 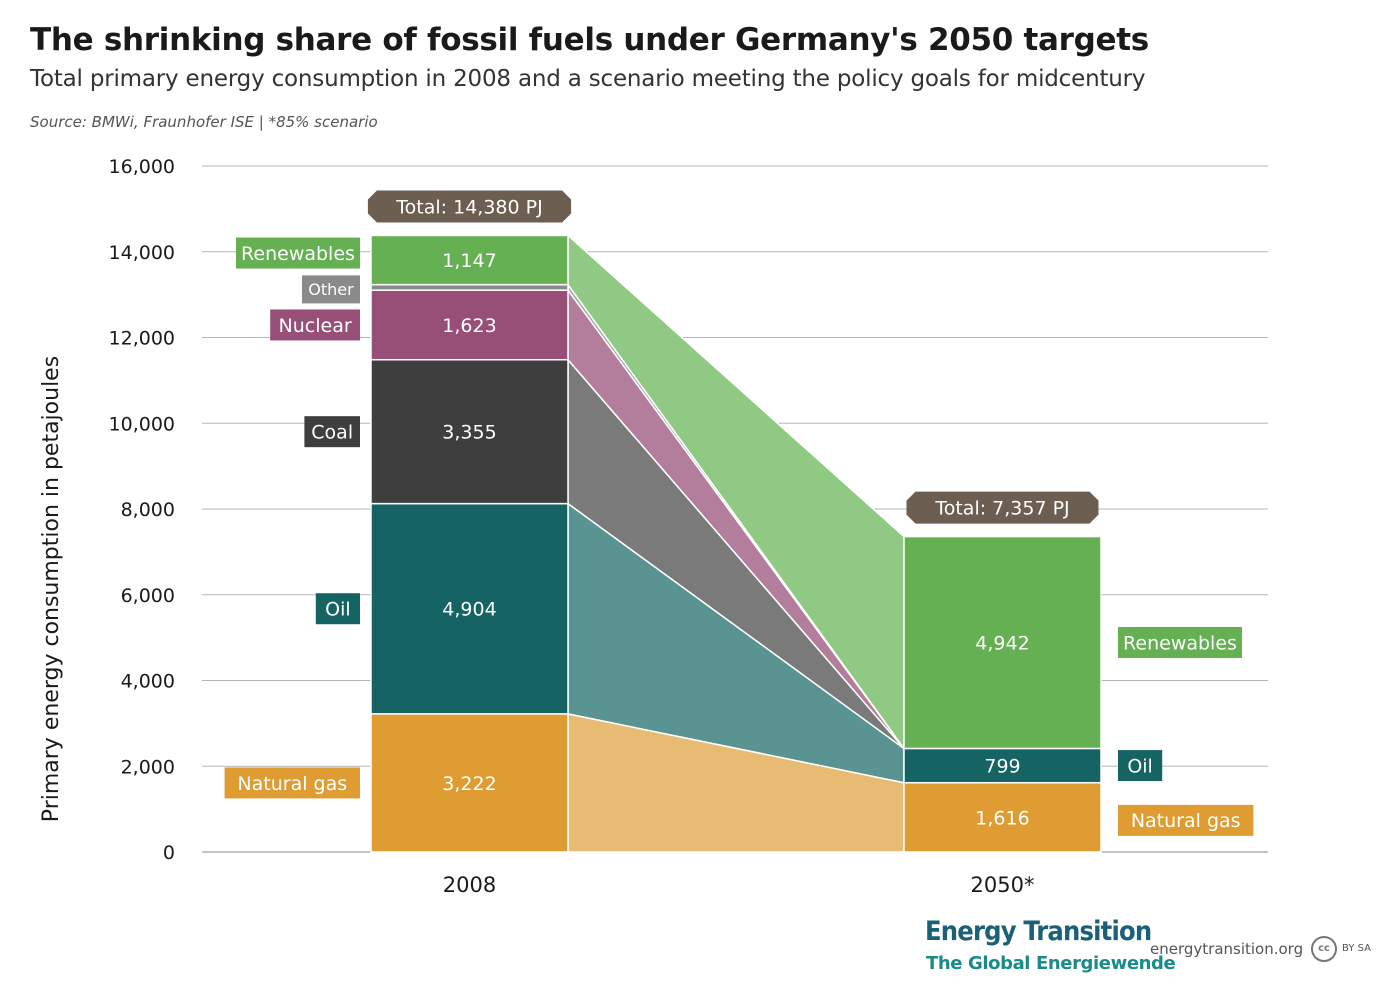 I want to click on data-label: 1,147, so click(x=469, y=261).